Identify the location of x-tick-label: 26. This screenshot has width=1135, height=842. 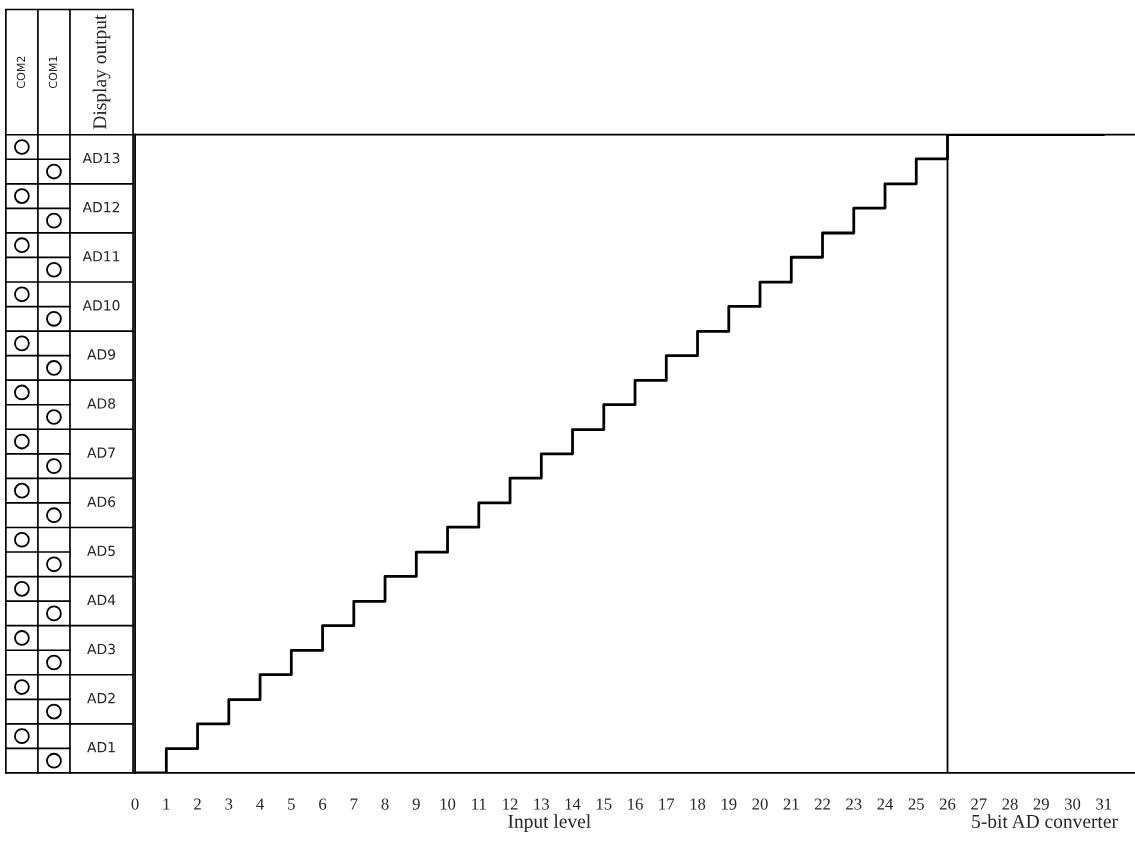
(947, 804).